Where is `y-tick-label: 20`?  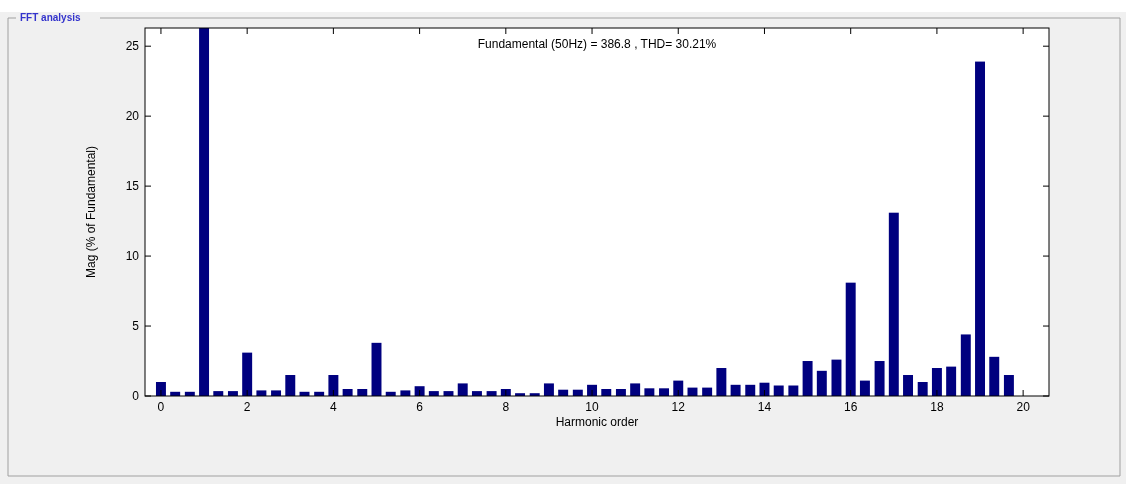
y-tick-label: 20 is located at coordinates (132, 116).